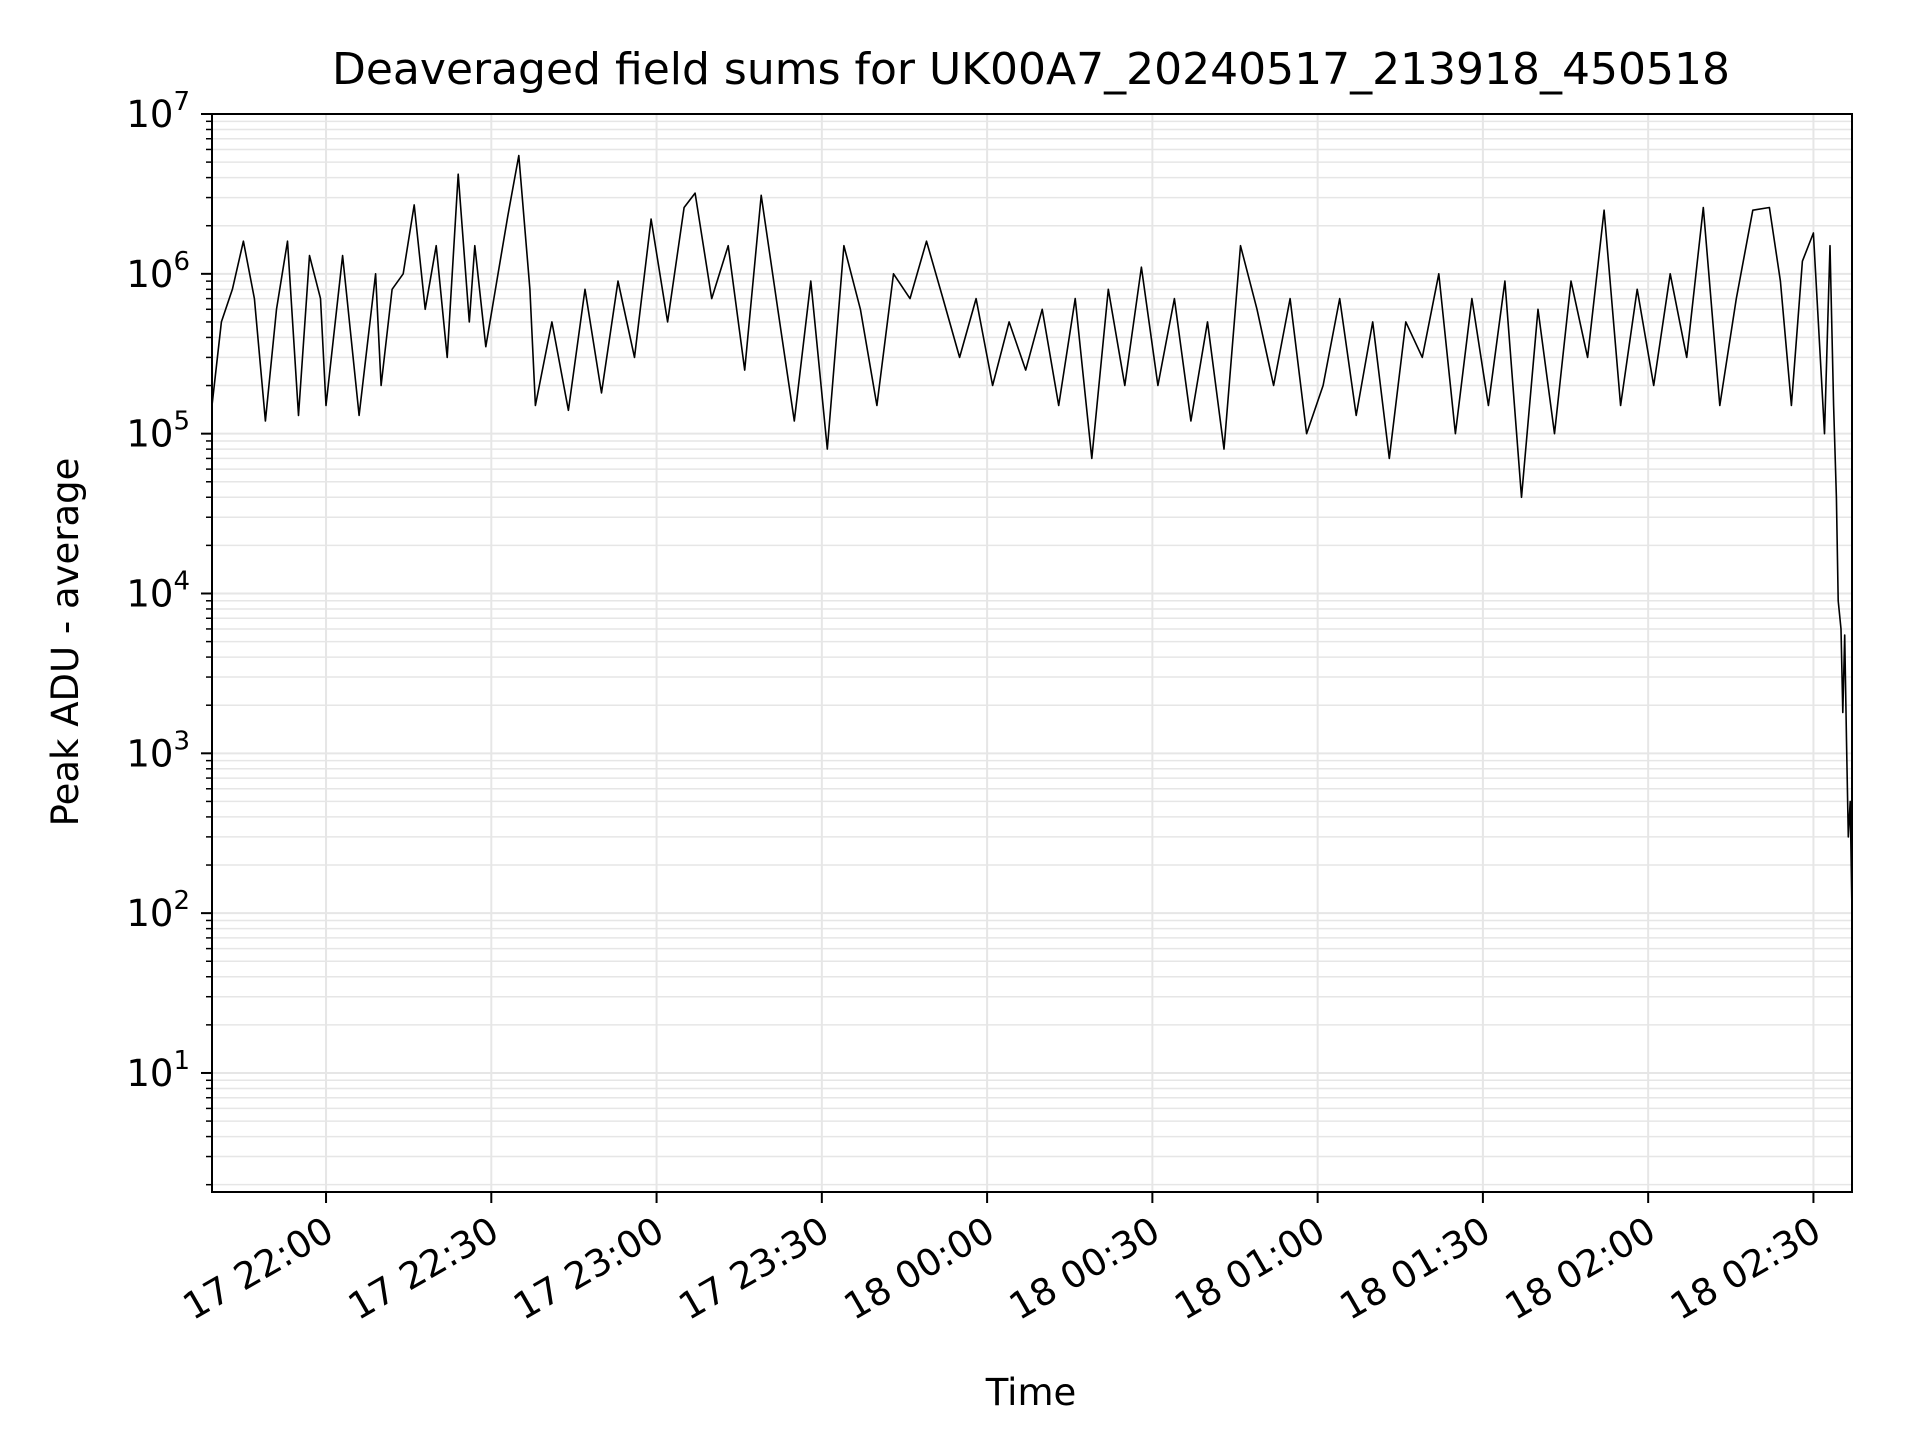 The width and height of the screenshot is (1920, 1445). I want to click on y-axis-label: Peak ADU - average, so click(65, 642).